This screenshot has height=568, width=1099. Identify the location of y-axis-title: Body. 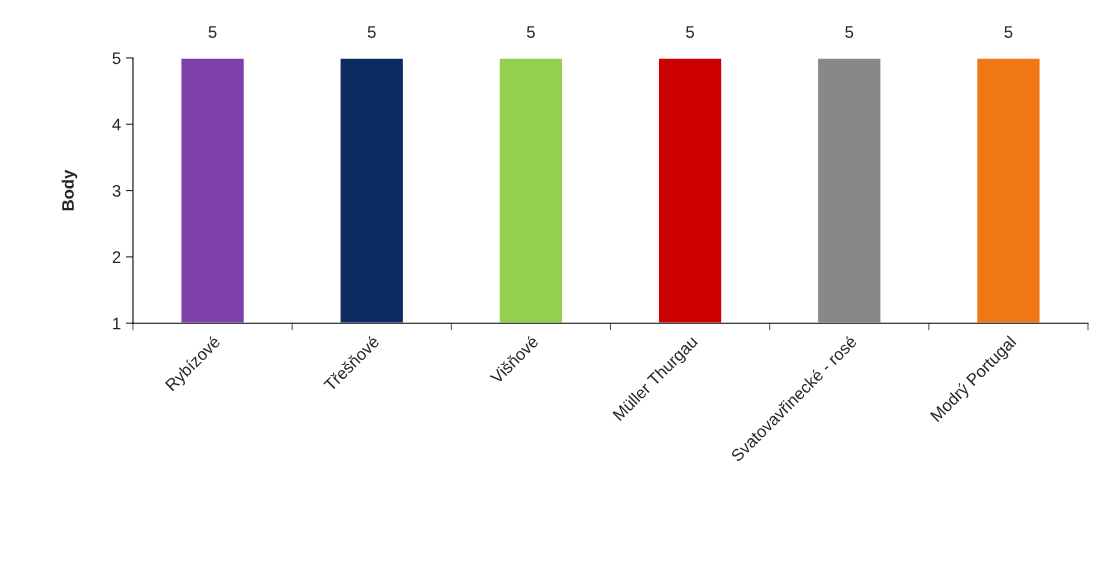
(69, 190).